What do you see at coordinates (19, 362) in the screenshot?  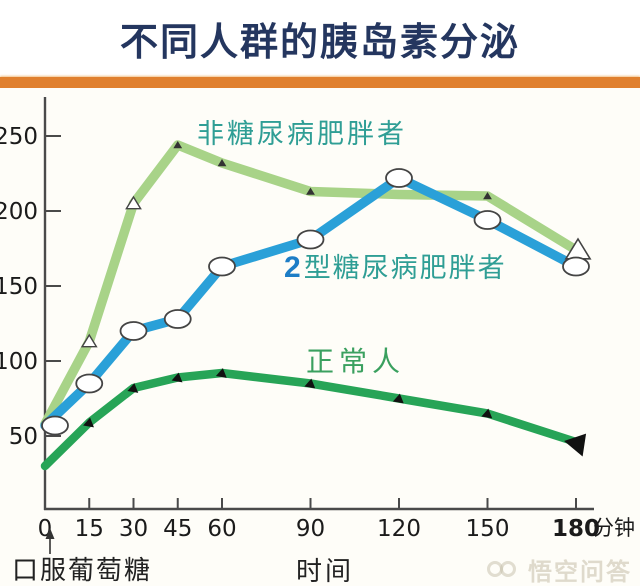 I see `y-tick-label: 100` at bounding box center [19, 362].